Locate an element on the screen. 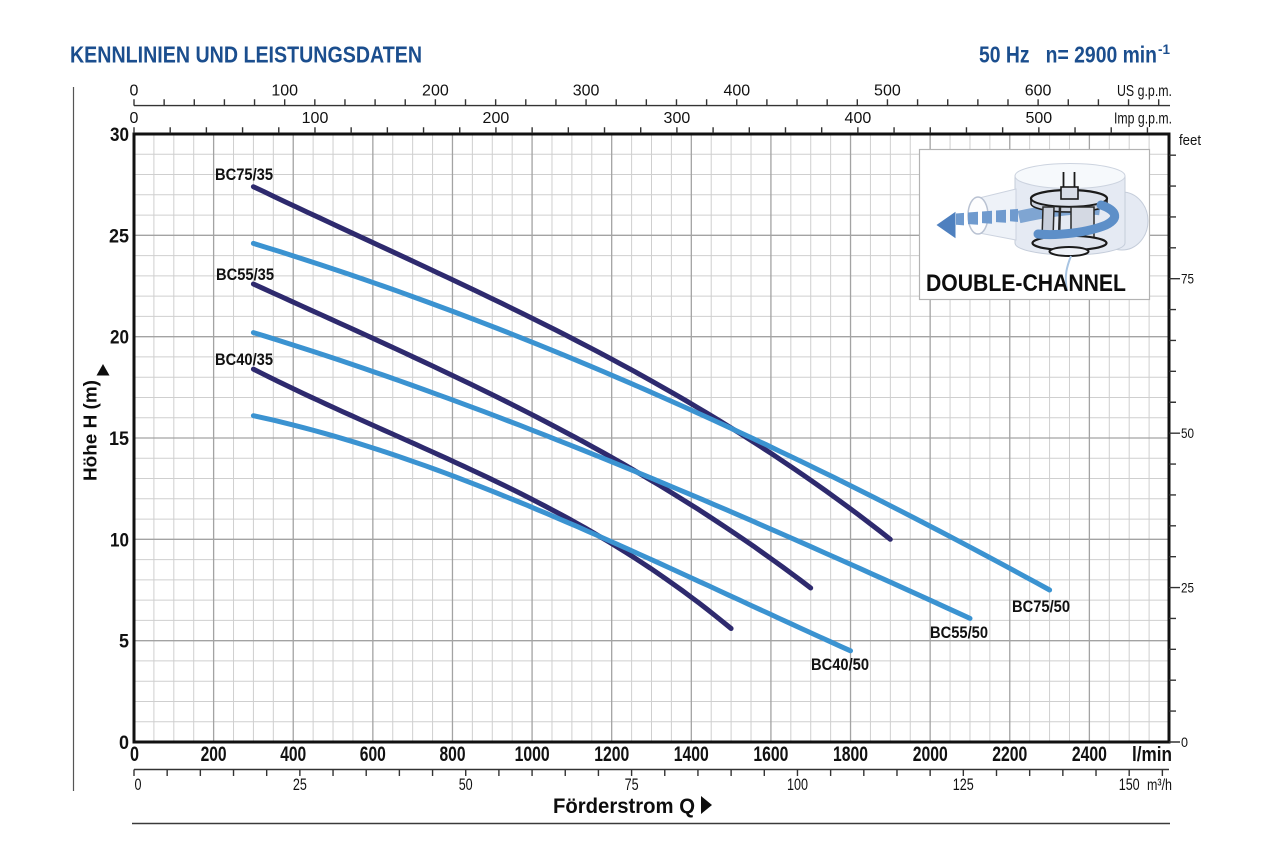 The height and width of the screenshot is (851, 1280). svg-text: Förderstrom Q is located at coordinates (624, 806).